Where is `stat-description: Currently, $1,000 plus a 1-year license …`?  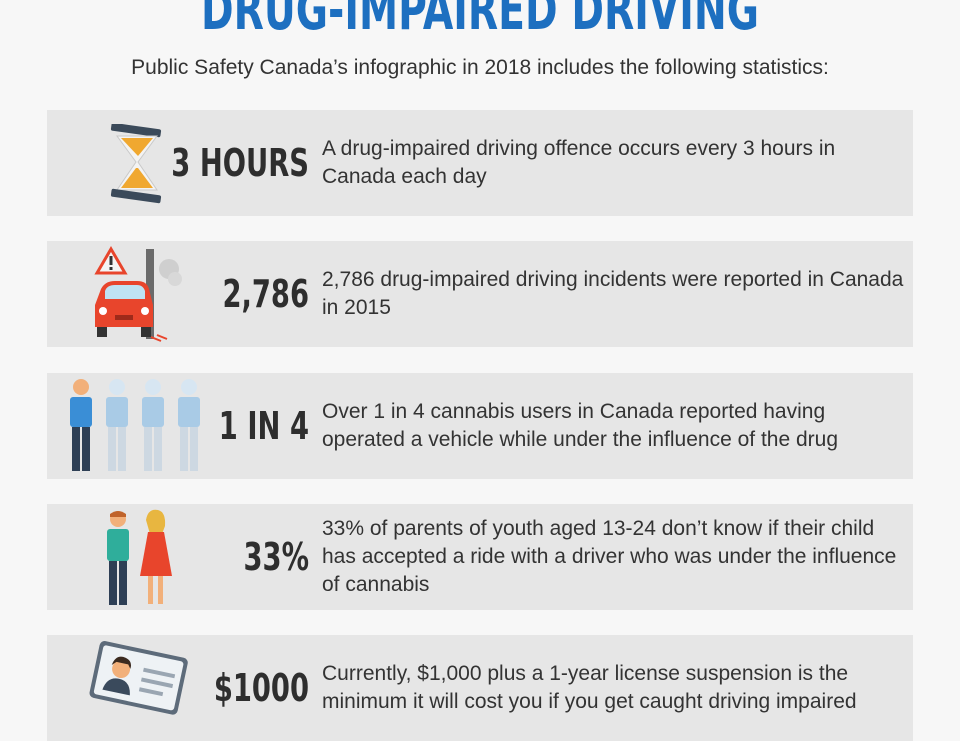 stat-description: Currently, $1,000 plus a 1-year license … is located at coordinates (589, 687).